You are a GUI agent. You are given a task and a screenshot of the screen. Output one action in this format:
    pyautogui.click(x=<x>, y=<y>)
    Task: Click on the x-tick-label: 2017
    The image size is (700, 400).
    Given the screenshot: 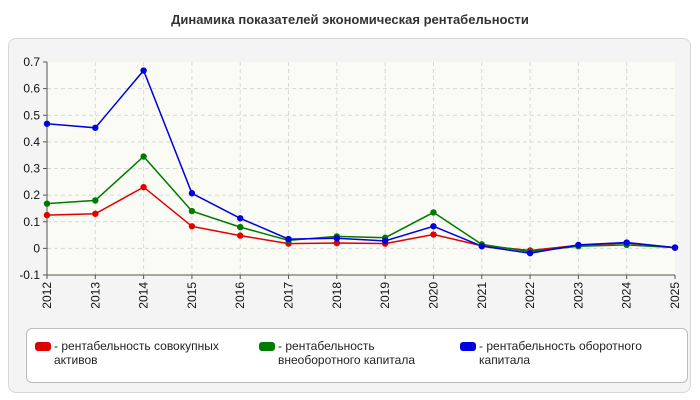 What is the action you would take?
    pyautogui.click(x=289, y=295)
    